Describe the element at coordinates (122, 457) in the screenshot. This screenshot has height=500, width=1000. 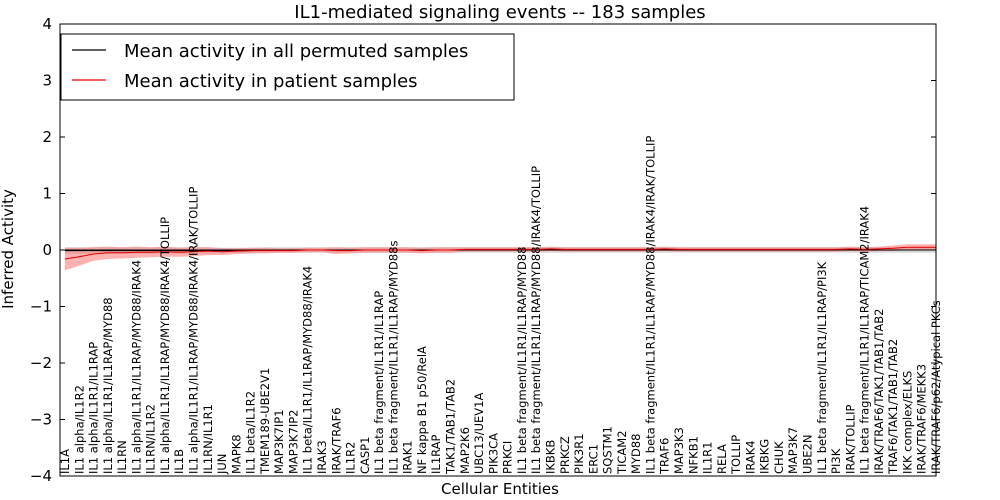
I see `x-tick-label: IL1RN` at that location.